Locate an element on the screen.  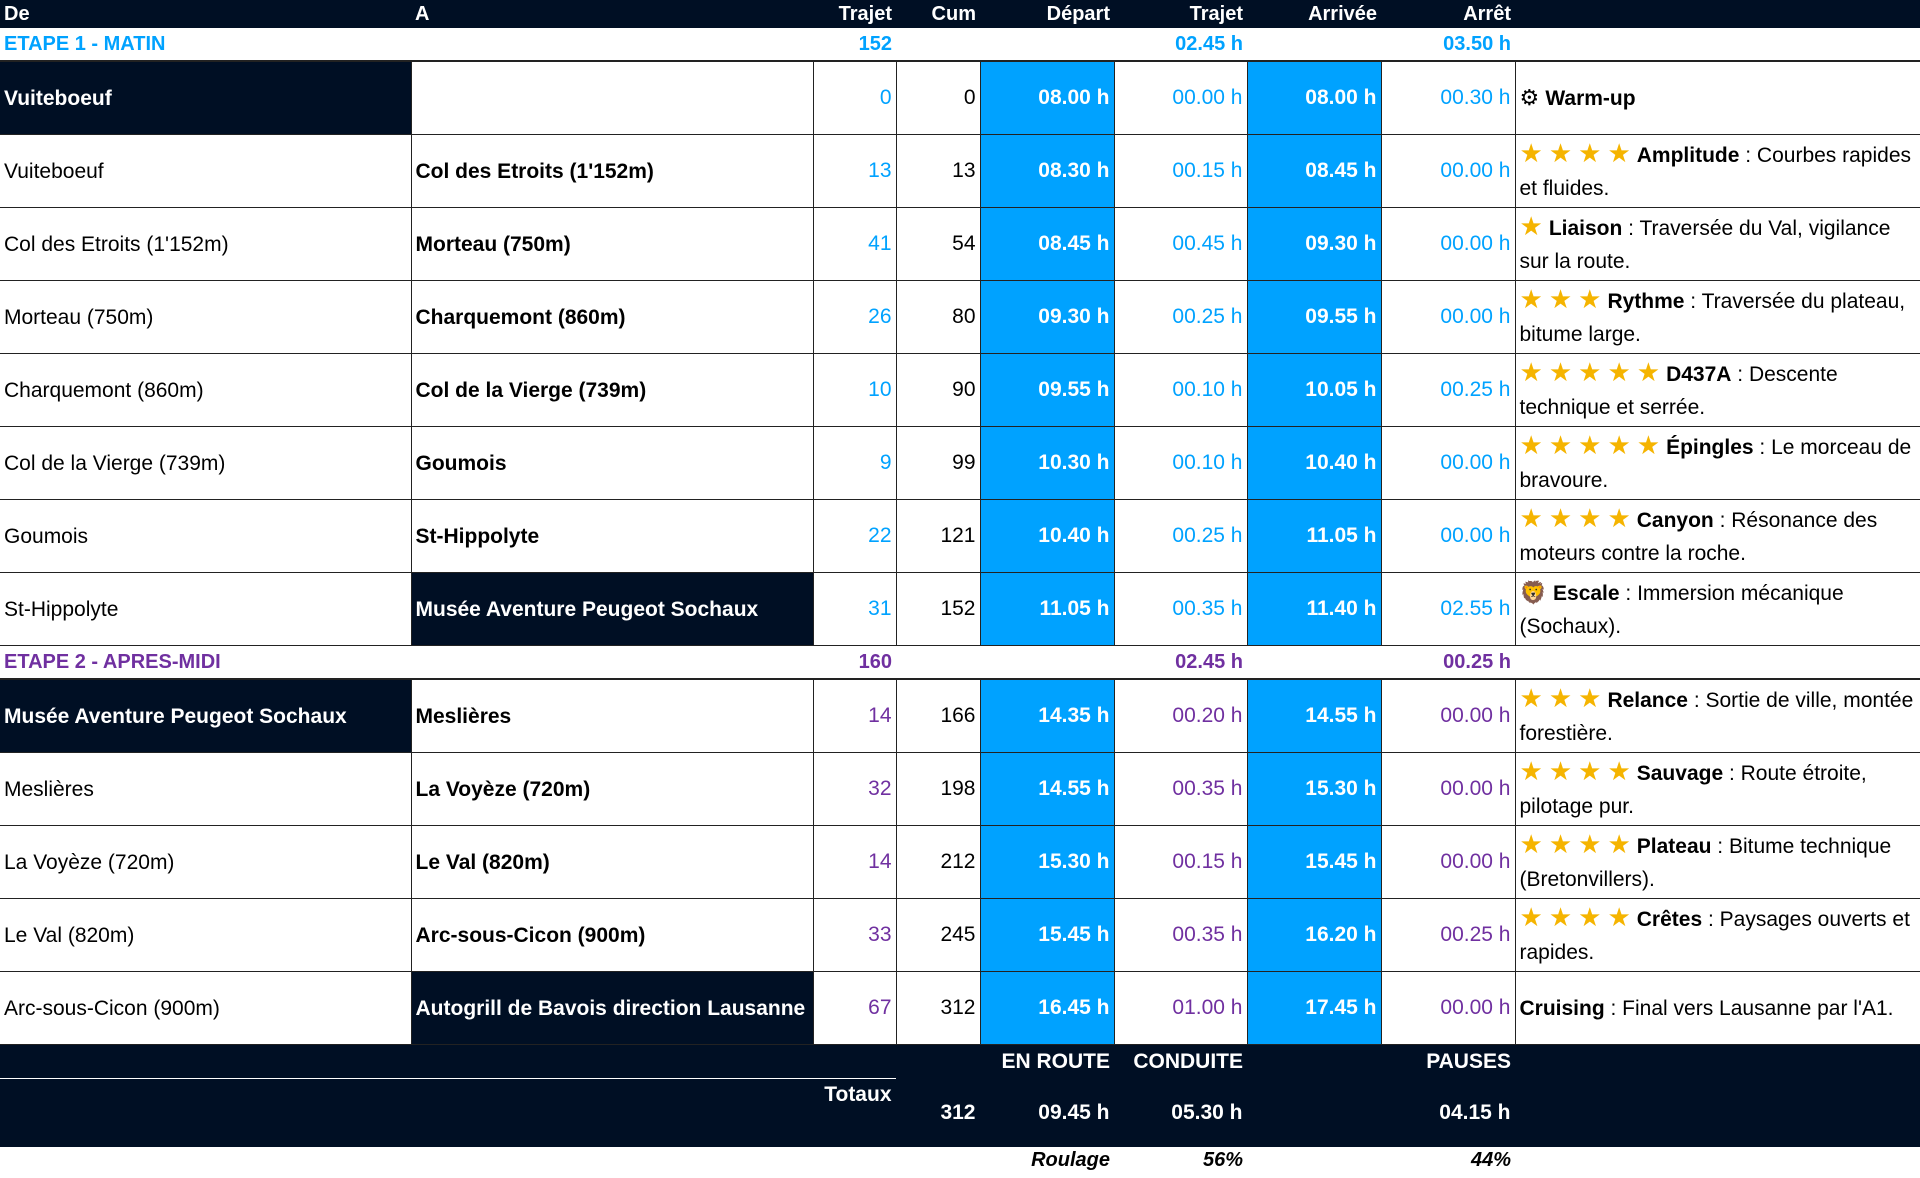
arrivee-time: 11.40 h is located at coordinates (1314, 609).